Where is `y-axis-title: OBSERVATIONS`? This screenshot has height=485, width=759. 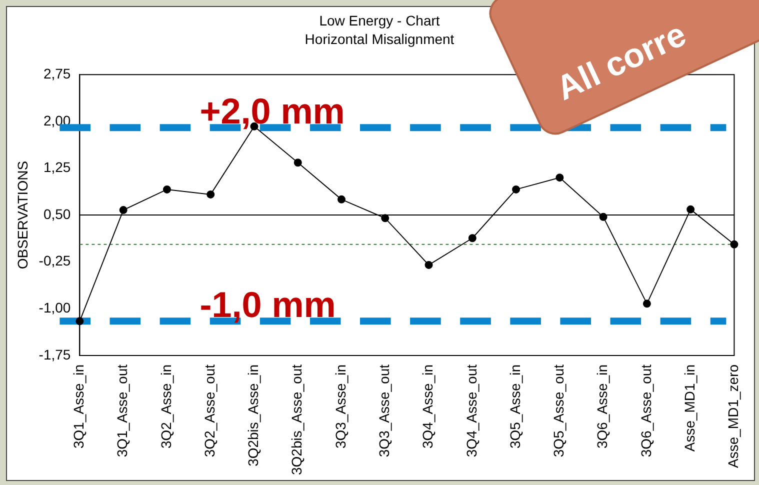 y-axis-title: OBSERVATIONS is located at coordinates (22, 215).